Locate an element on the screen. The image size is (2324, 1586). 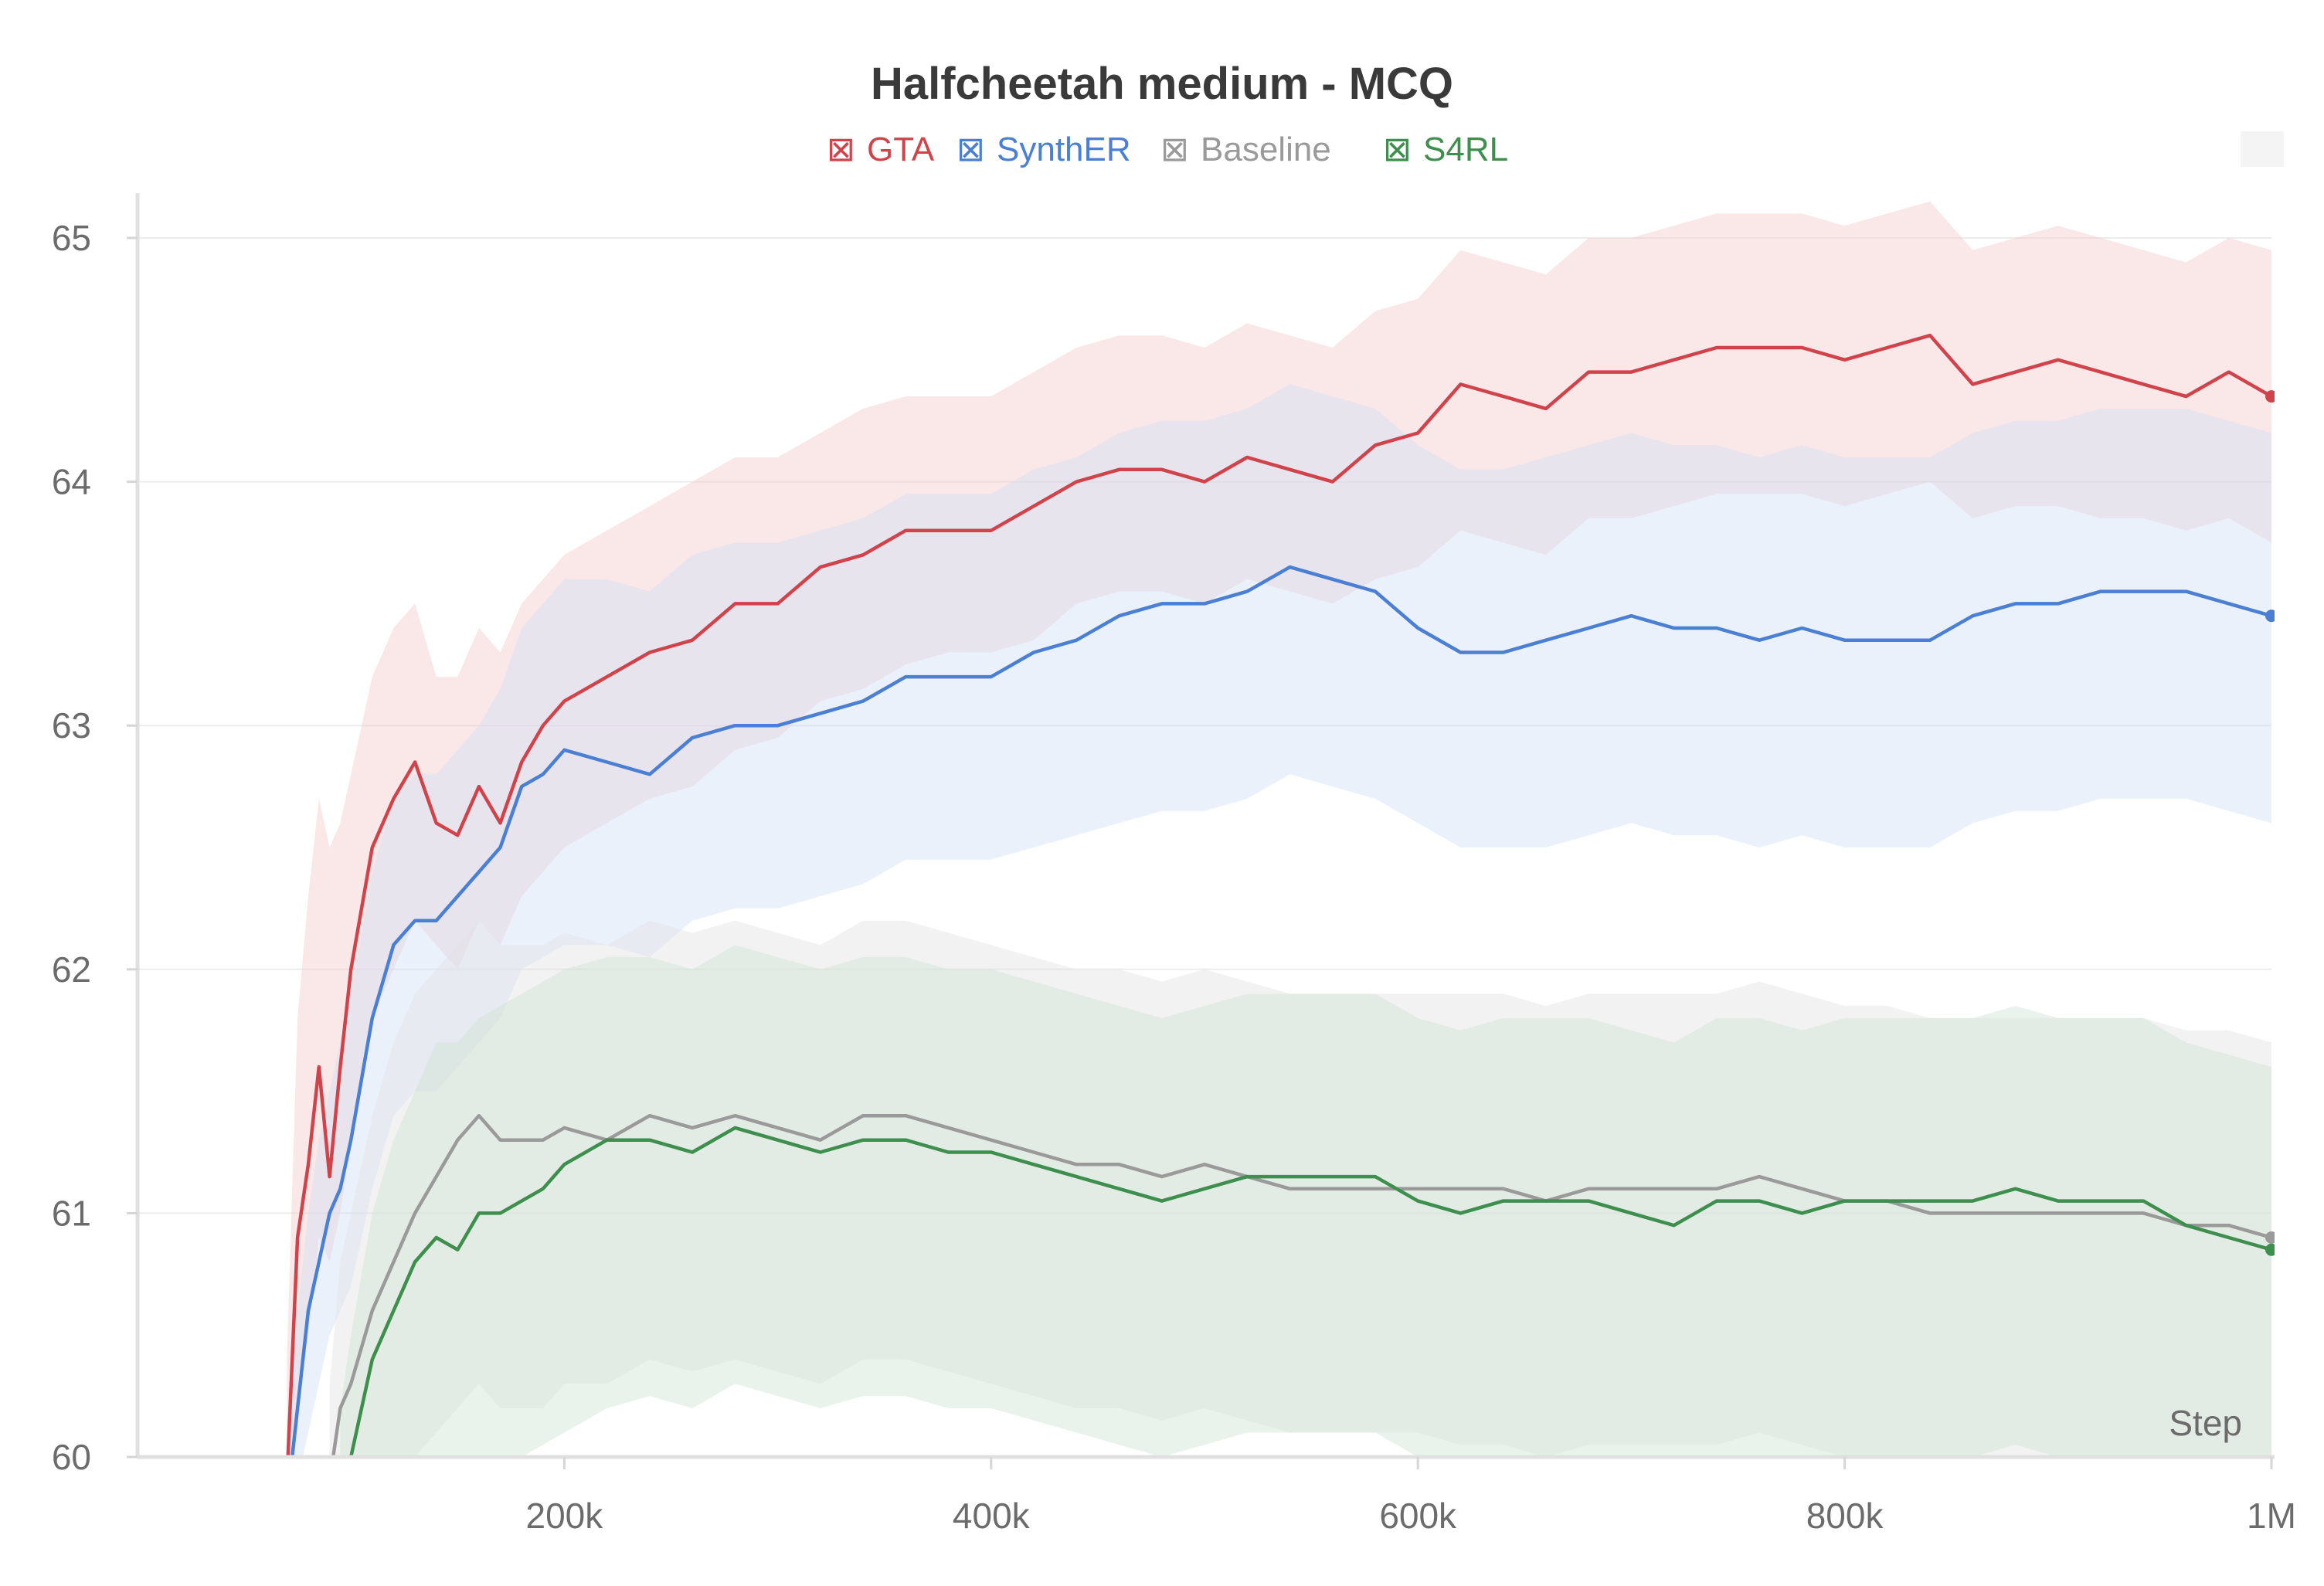
y-tick-label: 63 is located at coordinates (71, 725).